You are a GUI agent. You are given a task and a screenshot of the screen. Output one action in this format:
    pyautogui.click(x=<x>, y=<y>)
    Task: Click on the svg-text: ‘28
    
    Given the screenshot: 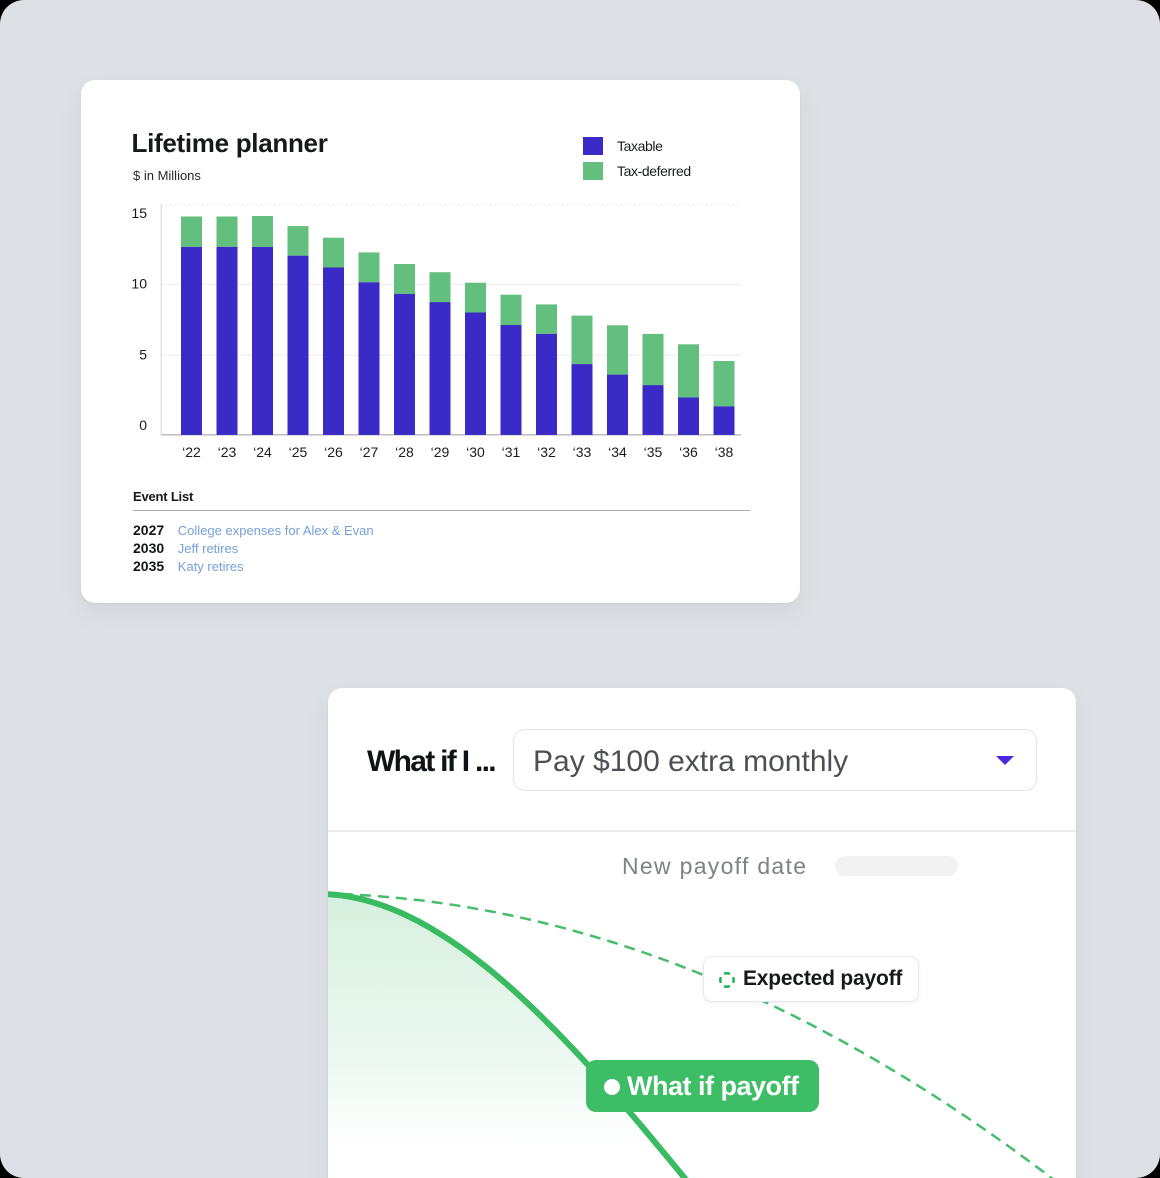 What is the action you would take?
    pyautogui.click(x=404, y=452)
    